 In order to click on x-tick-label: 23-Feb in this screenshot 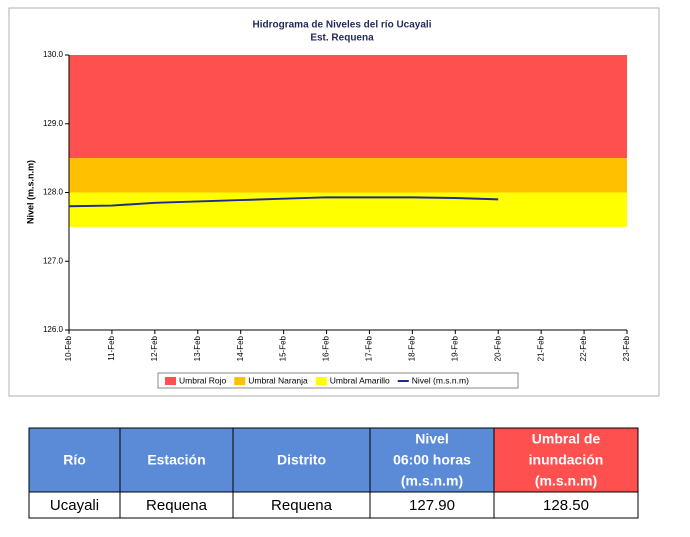, I will do `click(626, 348)`.